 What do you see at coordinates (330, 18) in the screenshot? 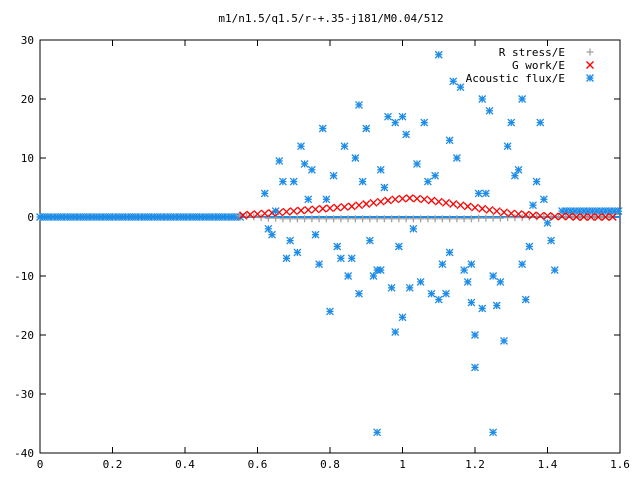
I see `chart-title: m1/n1.5/q1.5/r-+.35-j181/M0.04/512` at bounding box center [330, 18].